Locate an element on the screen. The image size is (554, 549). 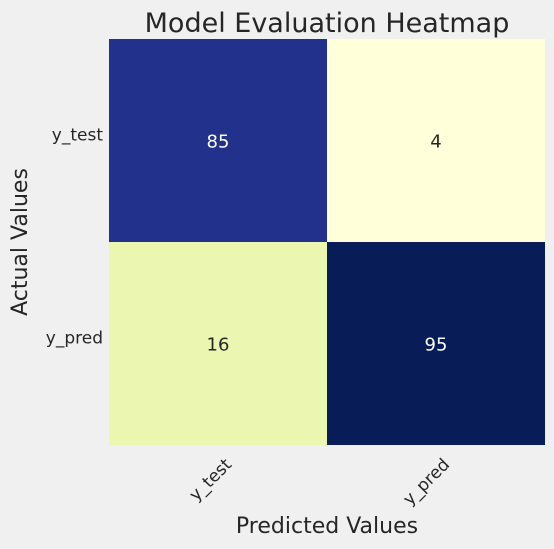
heatmap-cell-y_pred-y_test is located at coordinates (218, 343).